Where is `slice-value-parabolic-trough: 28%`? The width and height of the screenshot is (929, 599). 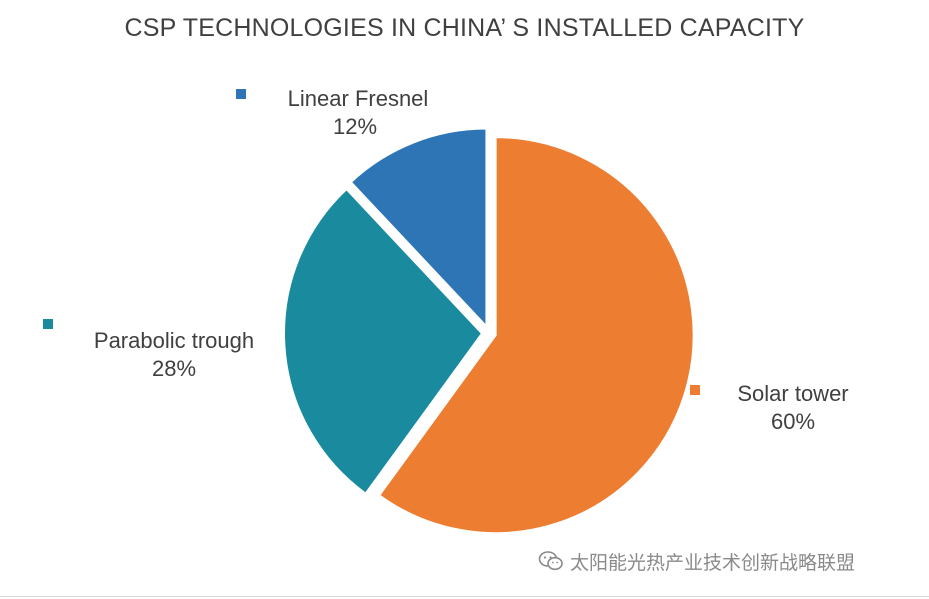 slice-value-parabolic-trough: 28% is located at coordinates (174, 368).